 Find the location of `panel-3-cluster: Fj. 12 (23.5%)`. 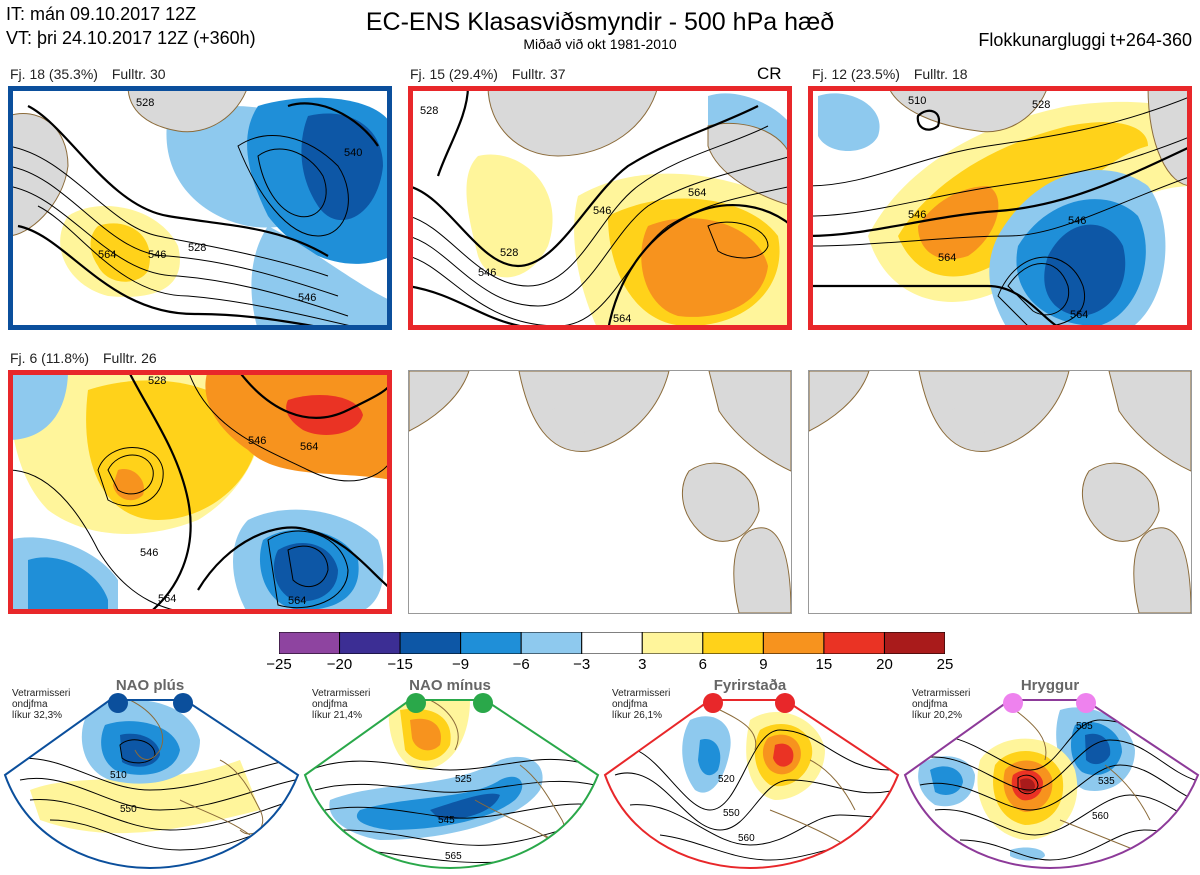

panel-3-cluster: Fj. 12 (23.5%) is located at coordinates (856, 74).